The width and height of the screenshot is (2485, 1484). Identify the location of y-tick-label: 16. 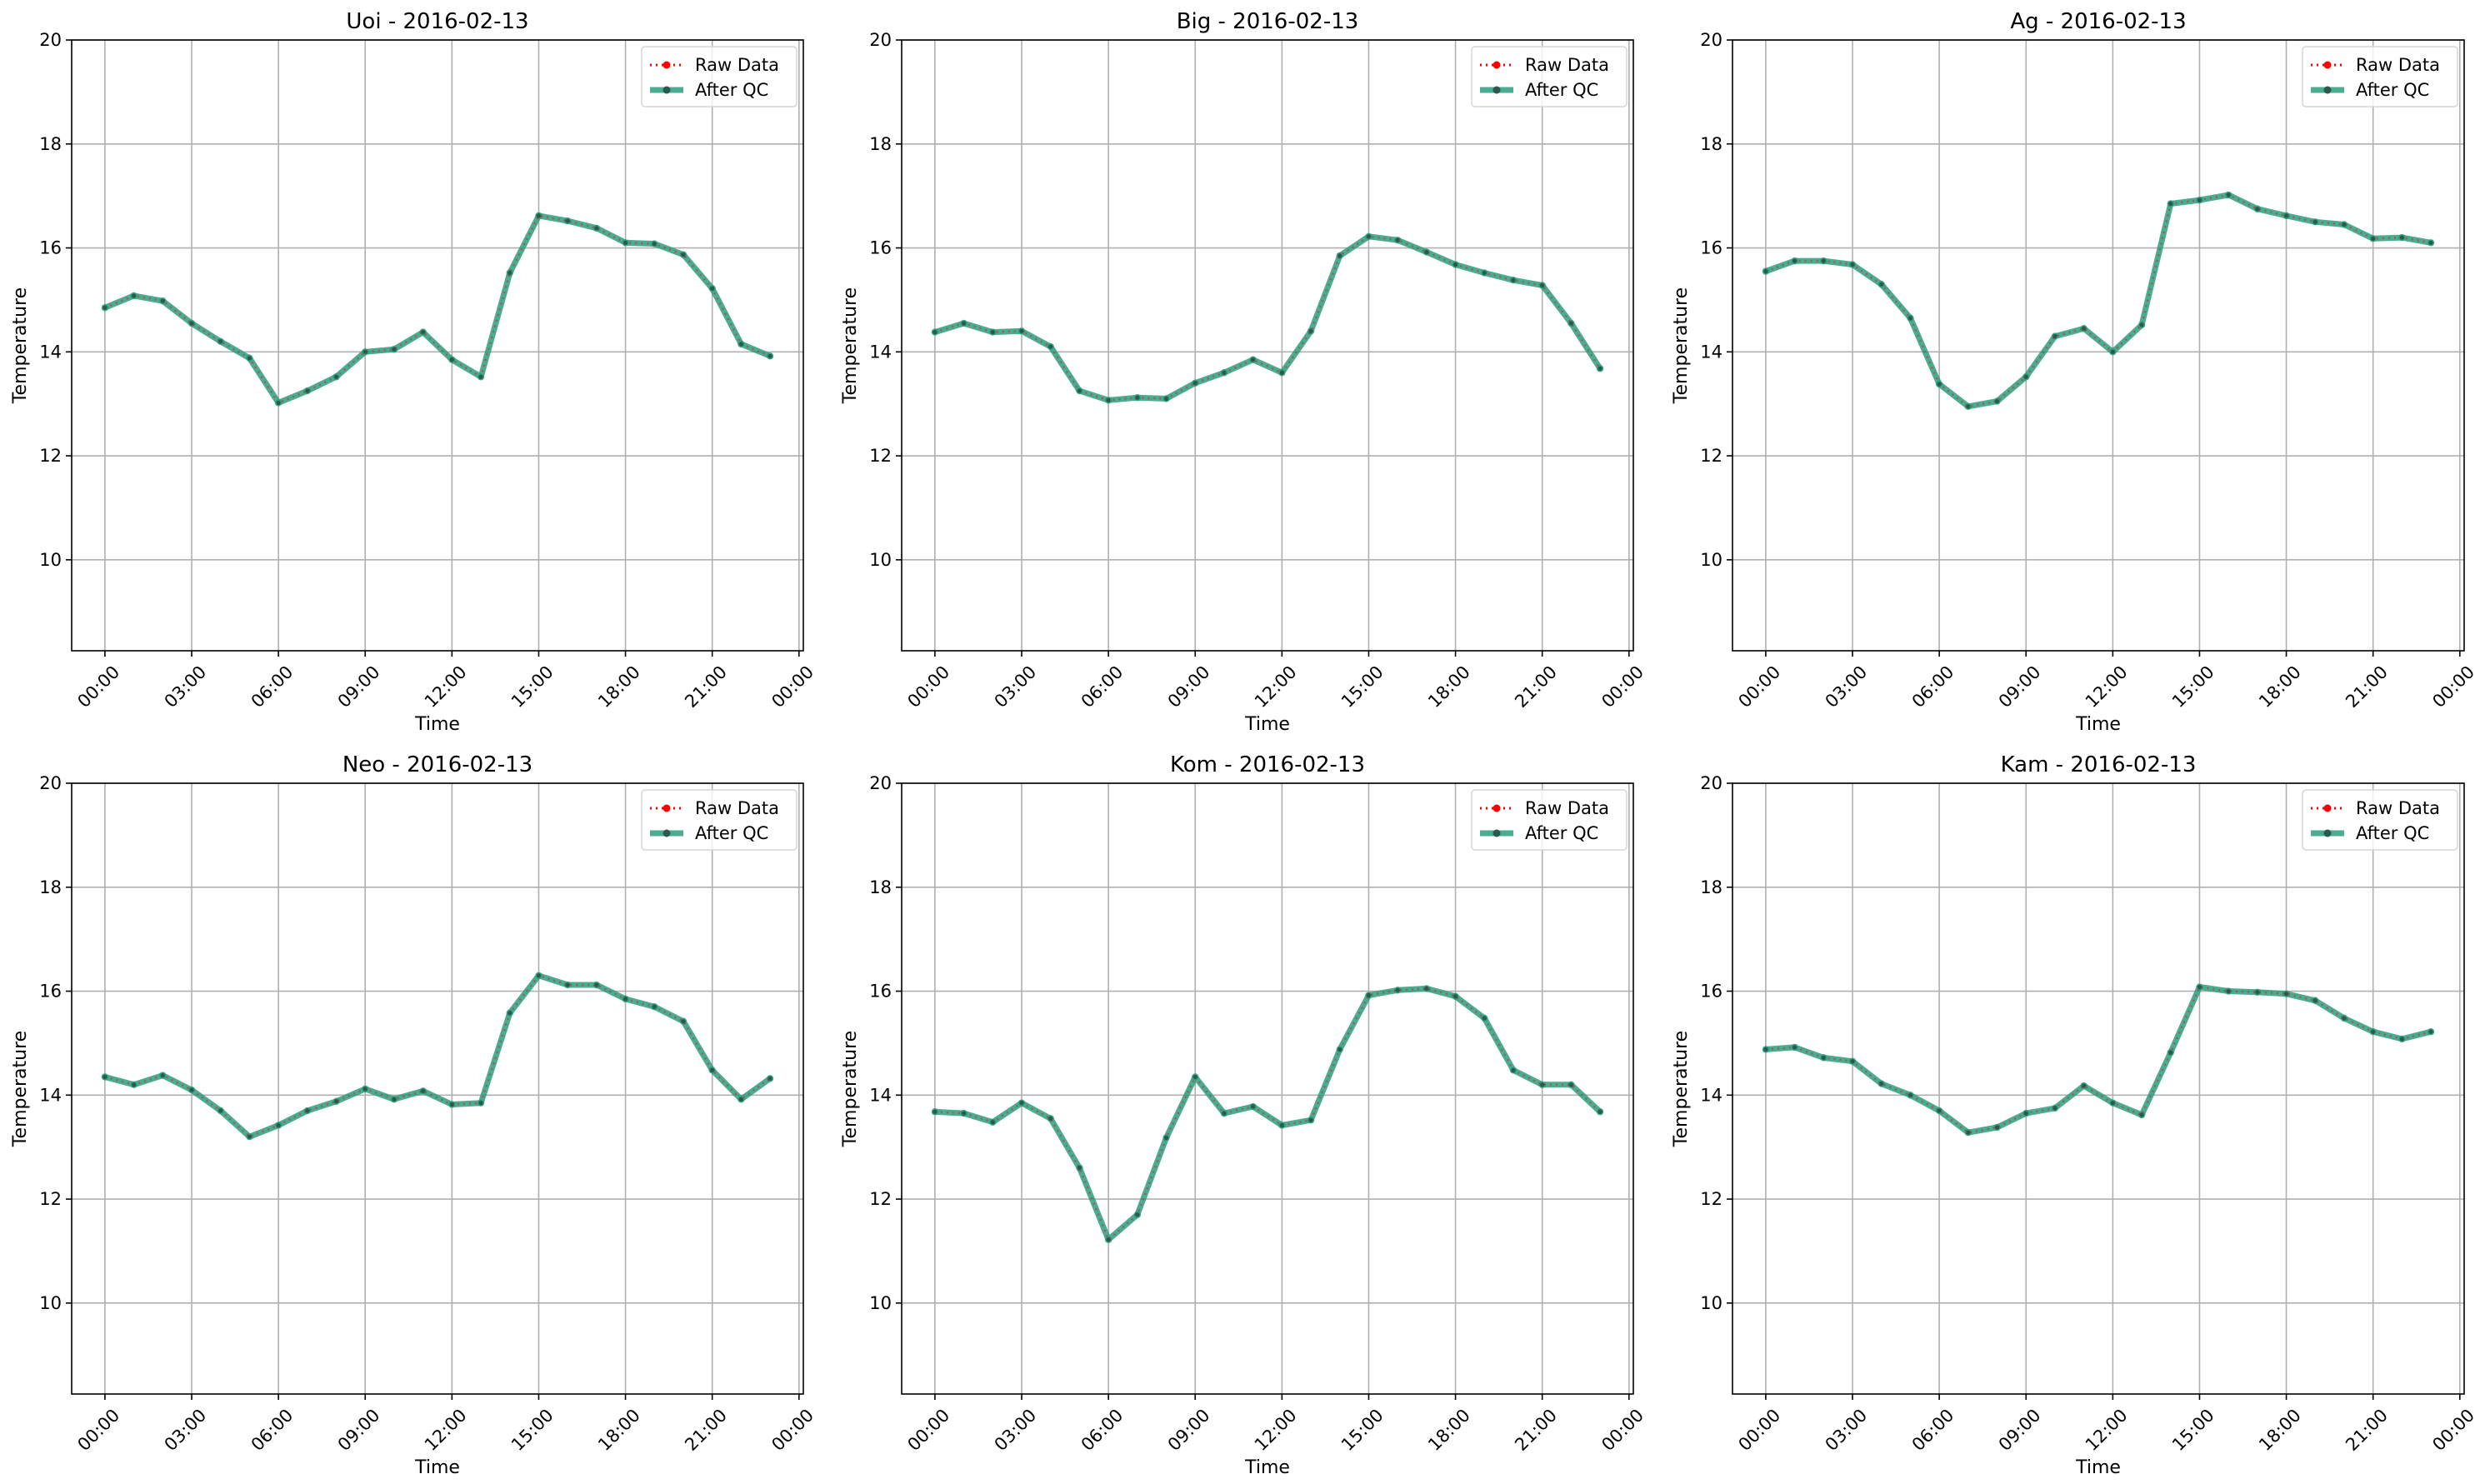
(50, 248).